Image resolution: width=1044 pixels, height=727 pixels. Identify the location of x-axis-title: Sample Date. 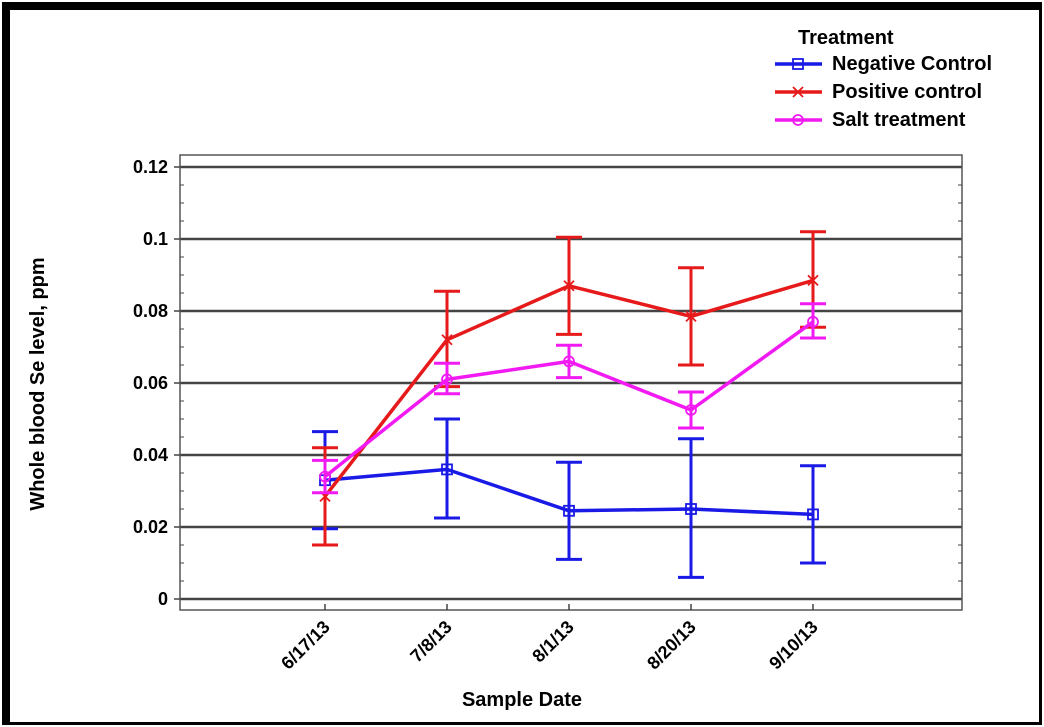
(522, 700).